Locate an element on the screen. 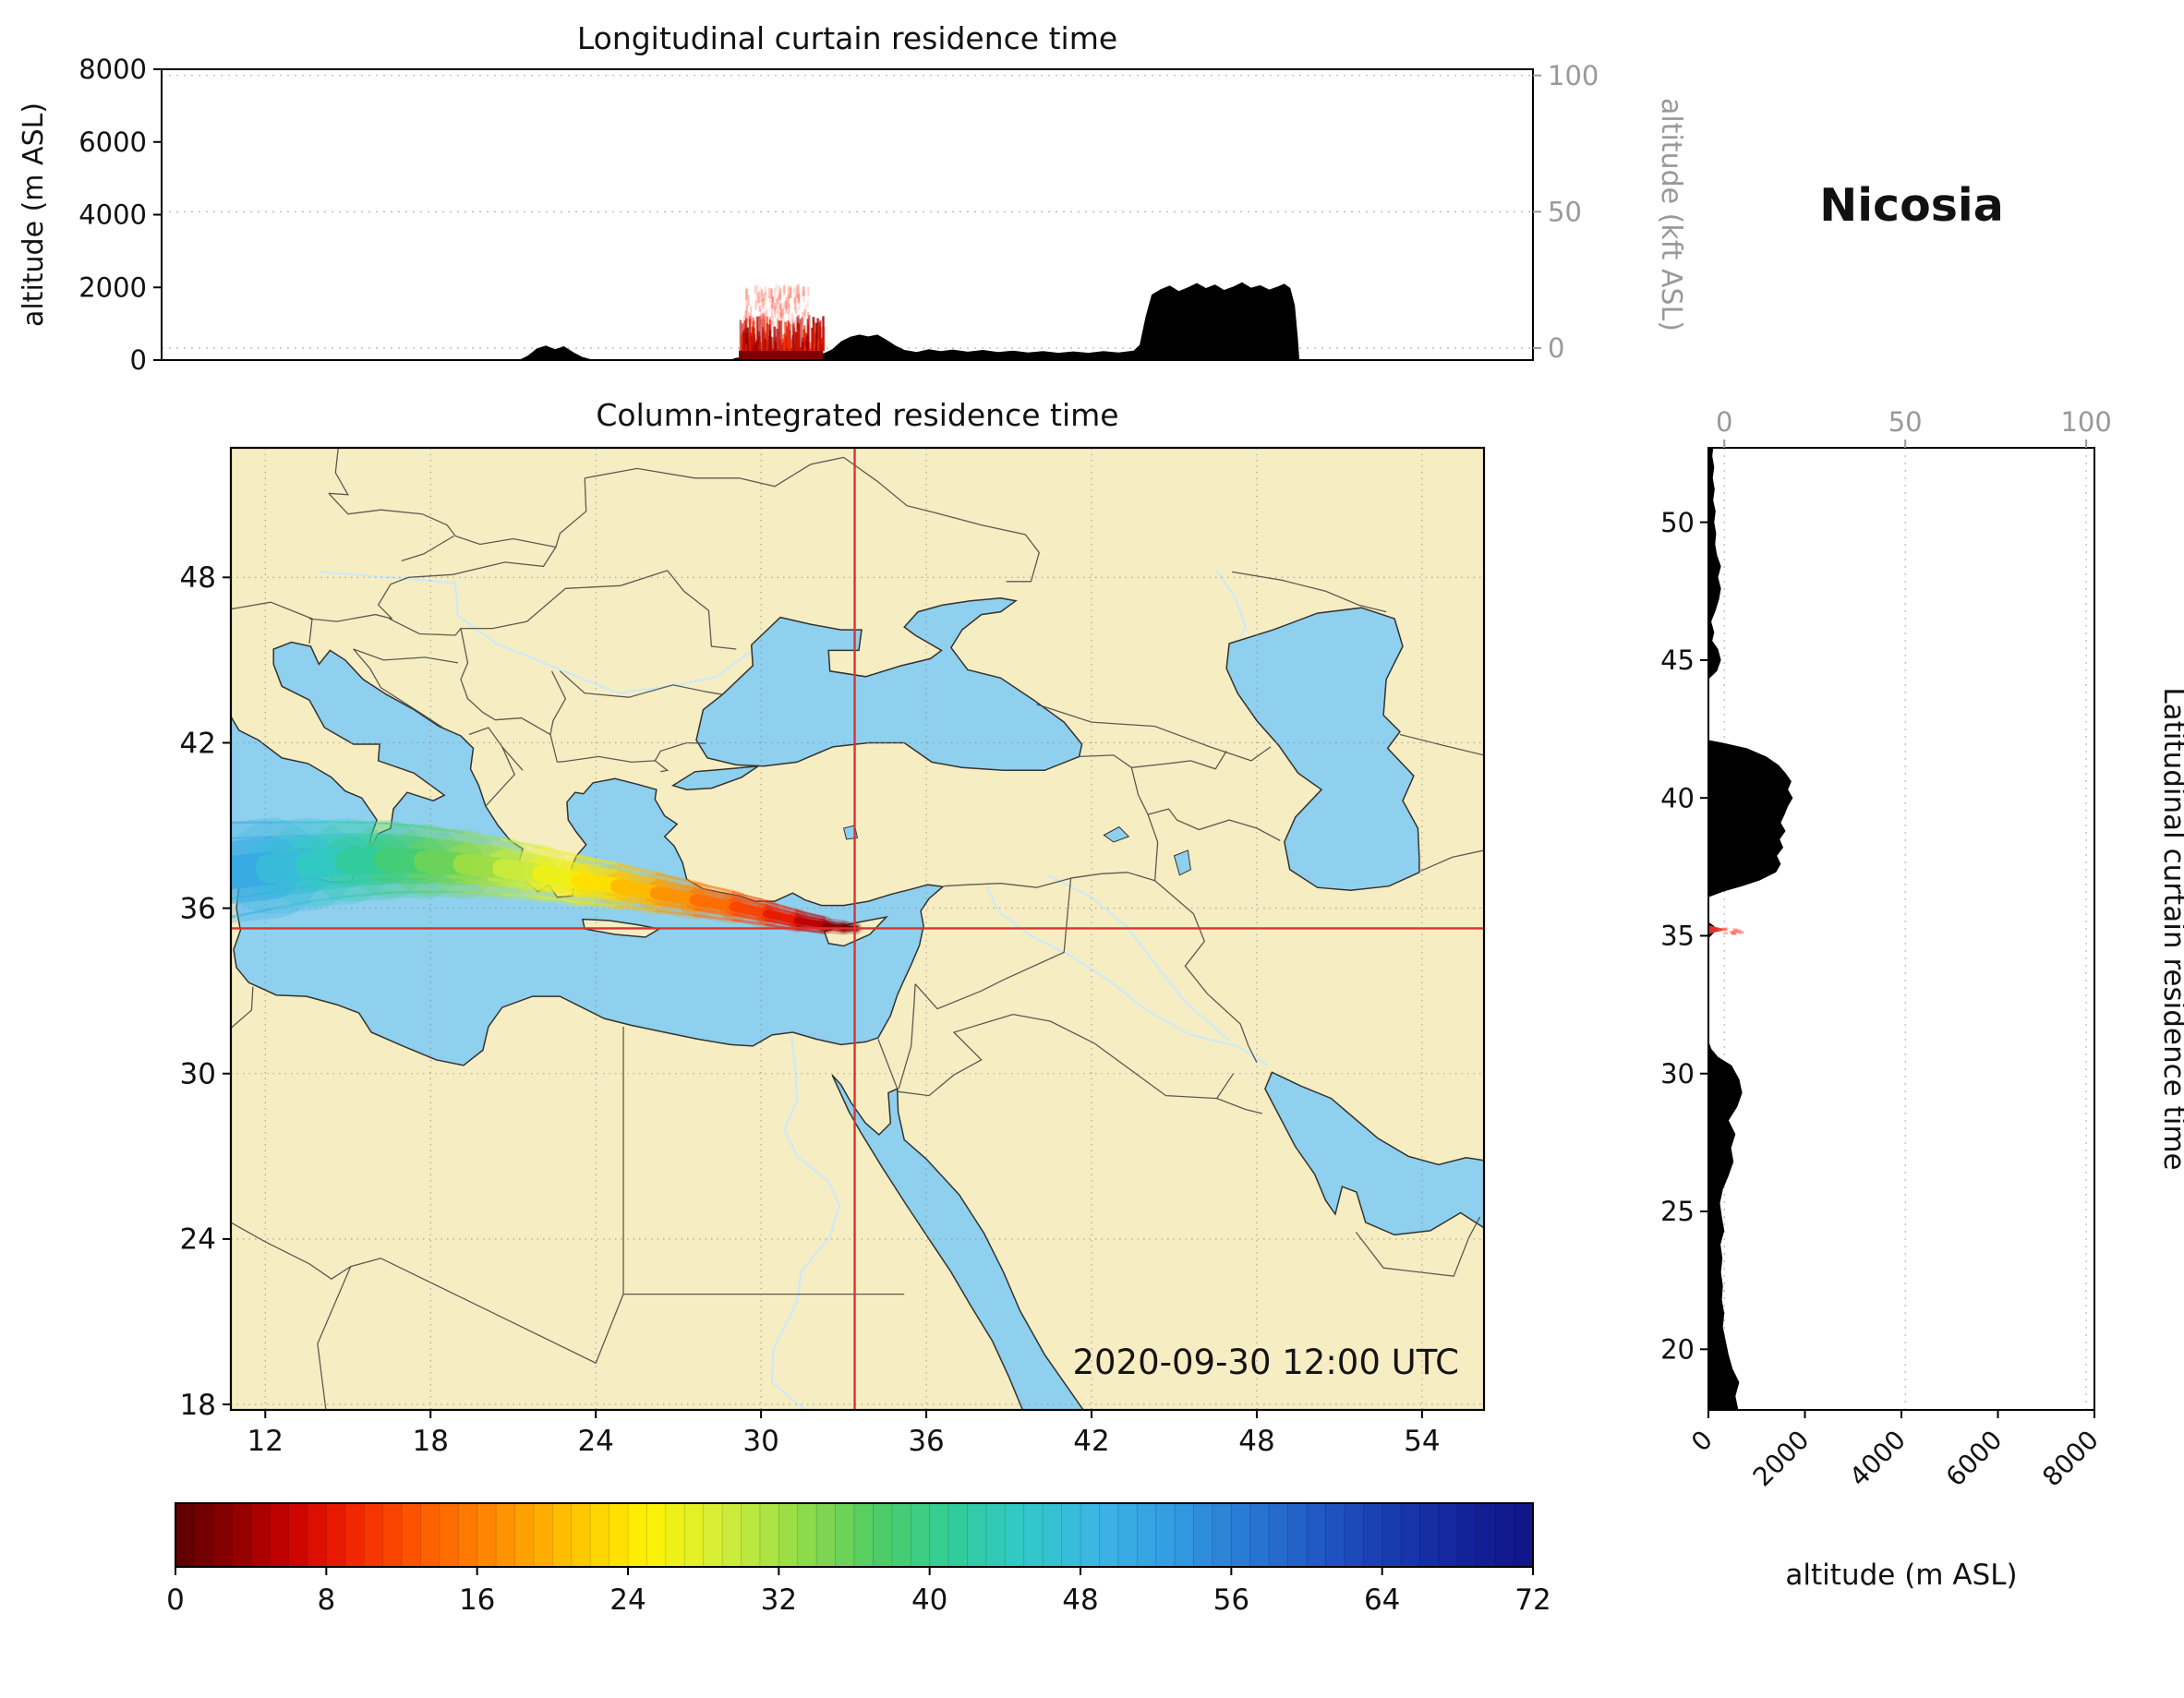 This screenshot has height=1698, width=2184. svg-text: 32 is located at coordinates (779, 1600).